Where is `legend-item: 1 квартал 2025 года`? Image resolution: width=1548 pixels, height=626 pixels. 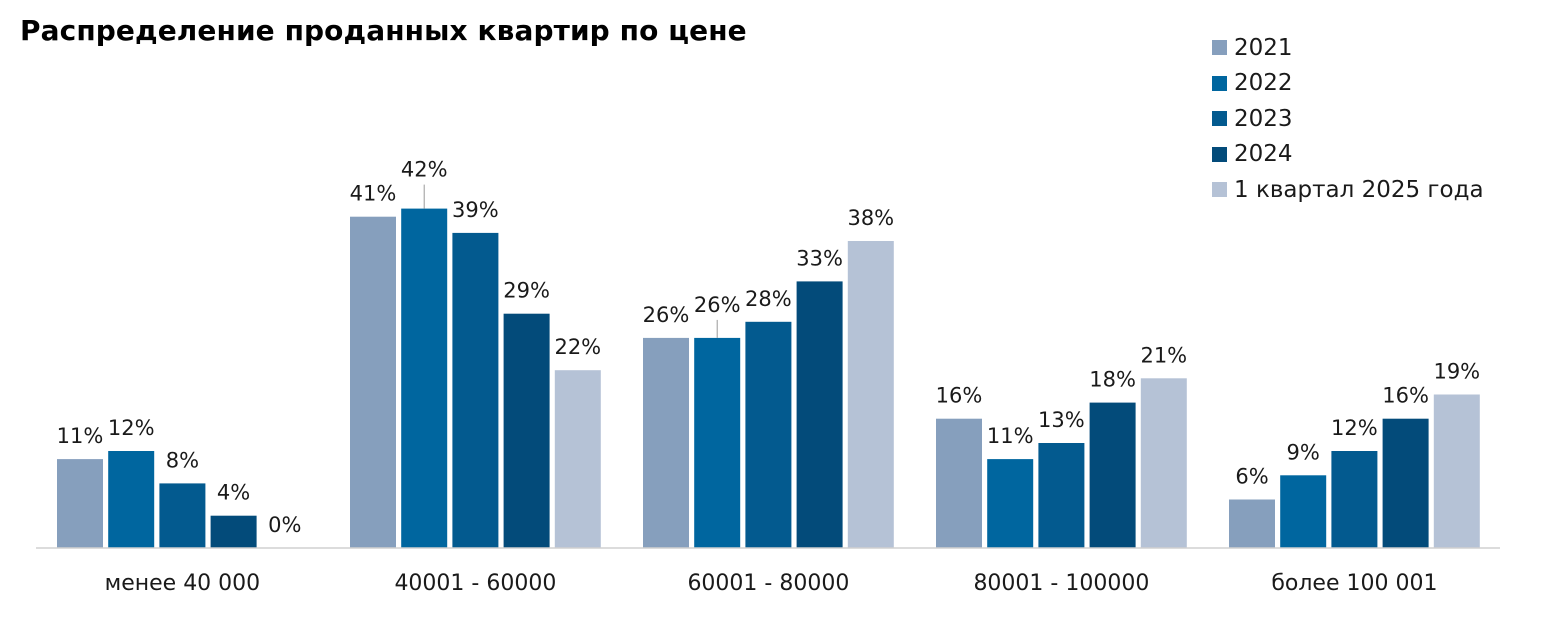 legend-item: 1 квартал 2025 года is located at coordinates (1348, 190).